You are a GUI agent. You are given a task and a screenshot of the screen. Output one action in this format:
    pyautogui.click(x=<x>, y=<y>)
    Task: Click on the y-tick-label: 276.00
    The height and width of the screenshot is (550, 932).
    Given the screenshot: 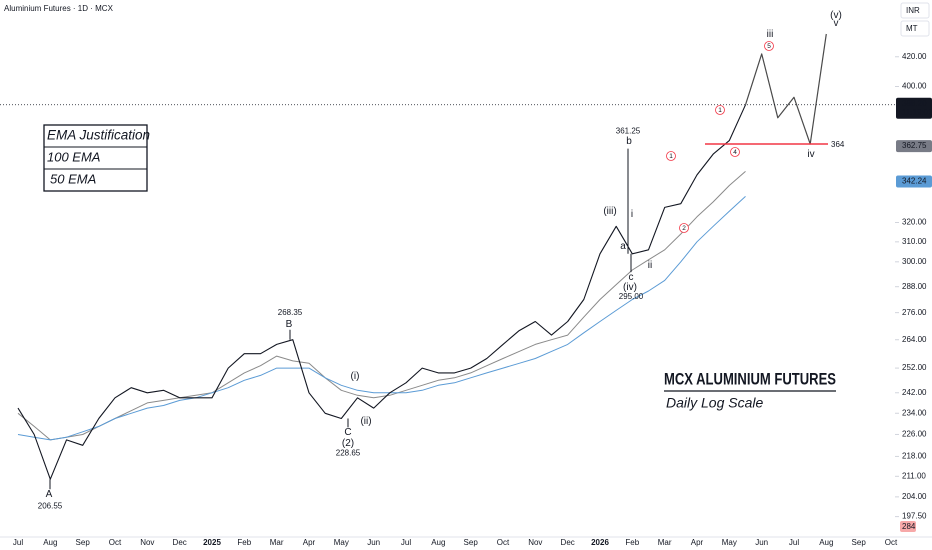 What is the action you would take?
    pyautogui.click(x=914, y=312)
    